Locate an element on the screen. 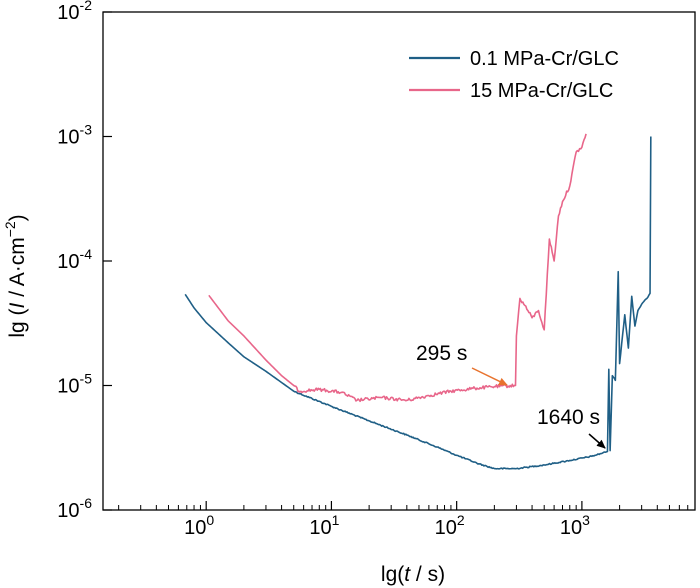 Image resolution: width=700 pixels, height=588 pixels. y-tick-label-2: 10⁻⁴ is located at coordinates (74, 259).